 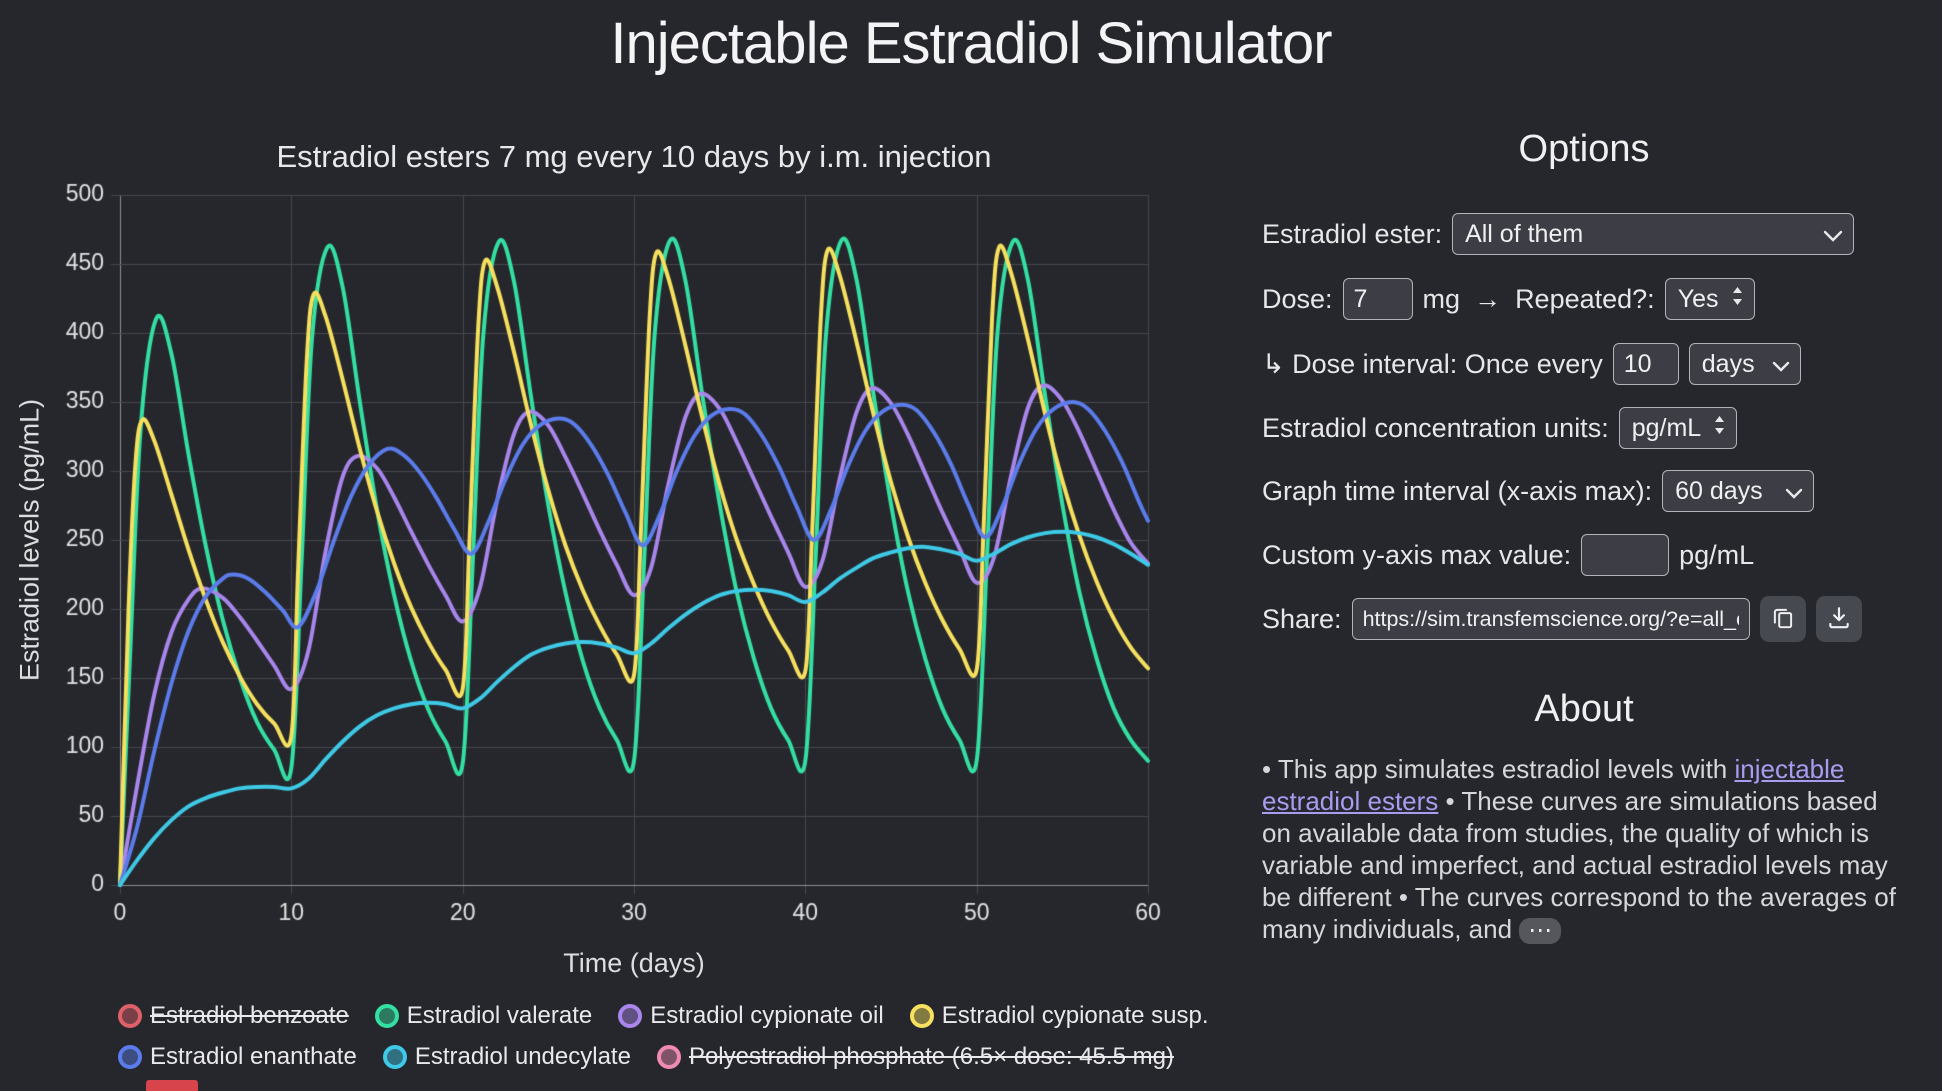 What do you see at coordinates (1550, 619) in the screenshot?
I see `share-url-input` at bounding box center [1550, 619].